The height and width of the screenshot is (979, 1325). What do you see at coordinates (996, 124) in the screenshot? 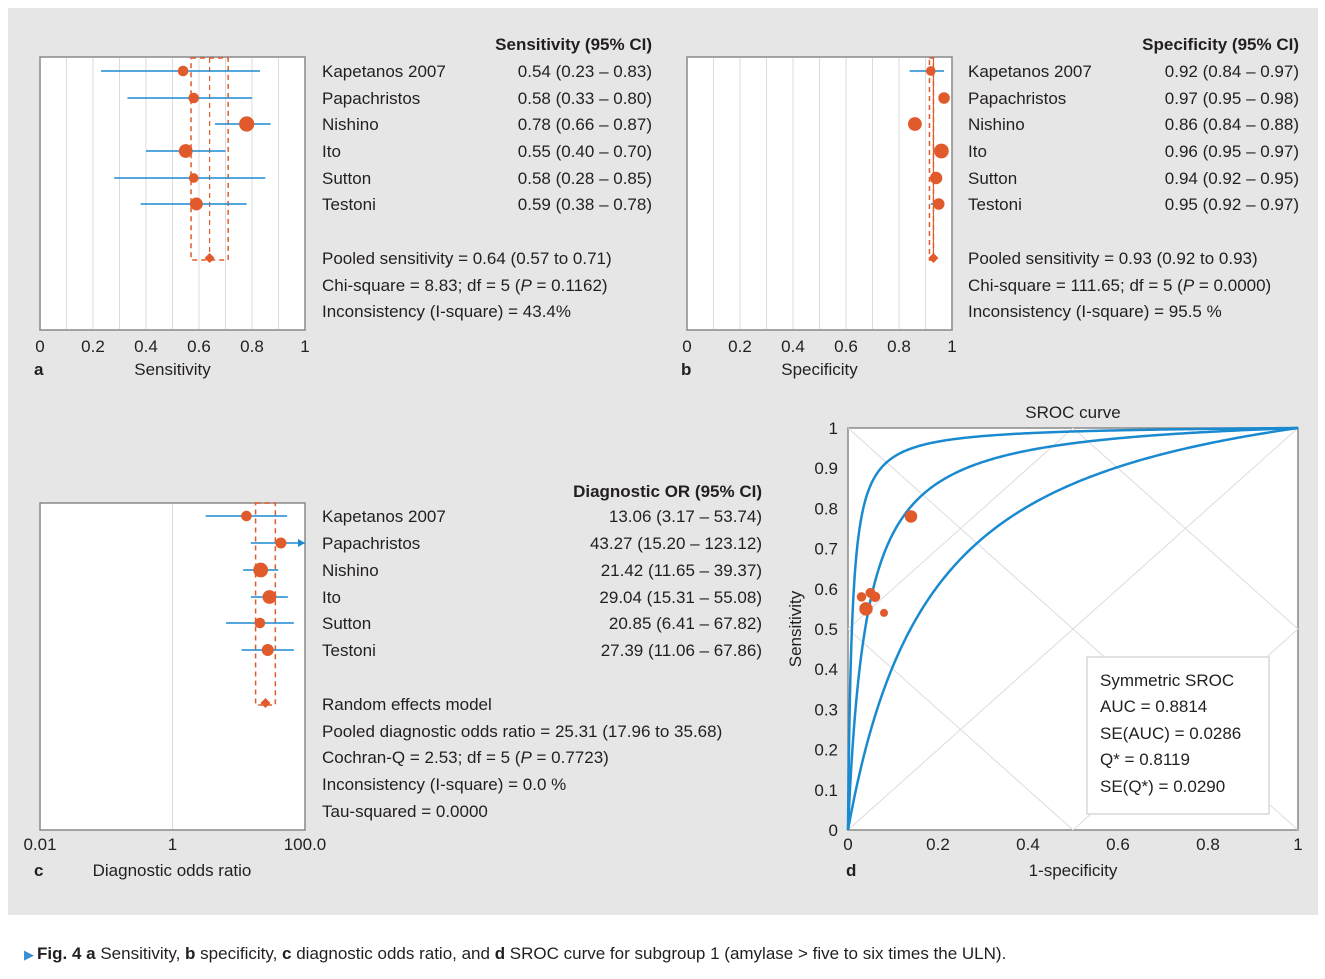
I see `panel-b-study-name: Nishino` at bounding box center [996, 124].